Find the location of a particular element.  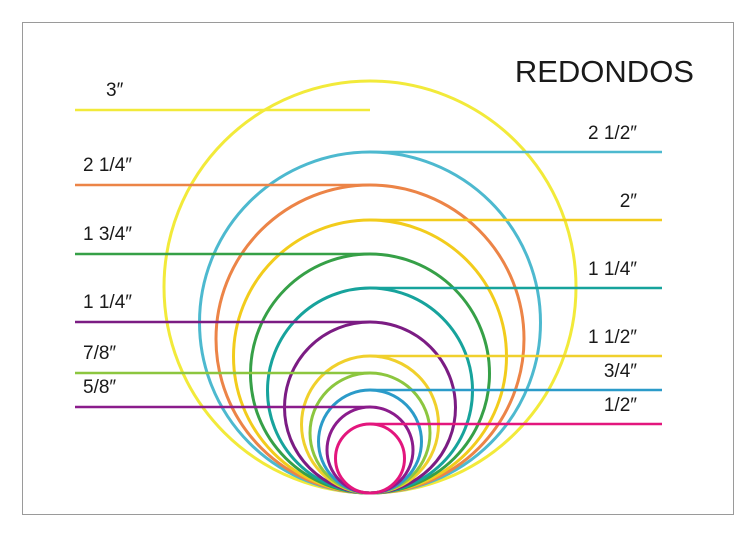

size-label: 1/2″ is located at coordinates (620, 405).